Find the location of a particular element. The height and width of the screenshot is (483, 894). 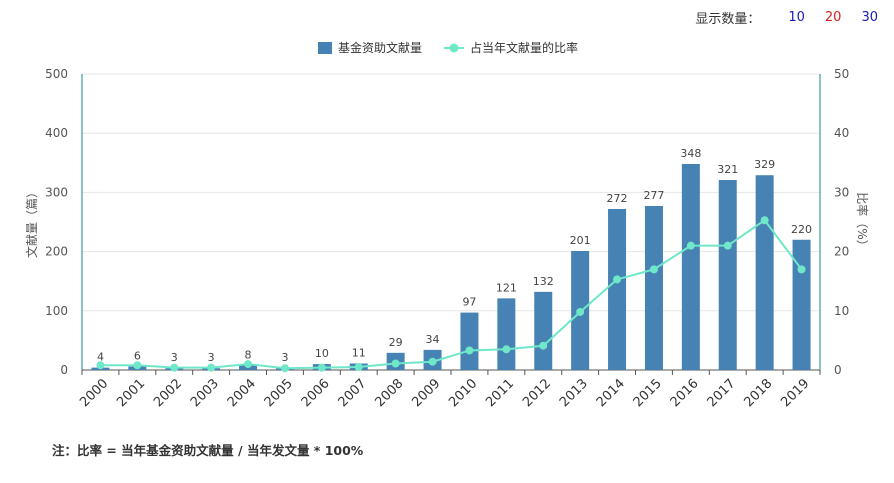

legend-line-label: 占当年文献量的比率 is located at coordinates (524, 47).